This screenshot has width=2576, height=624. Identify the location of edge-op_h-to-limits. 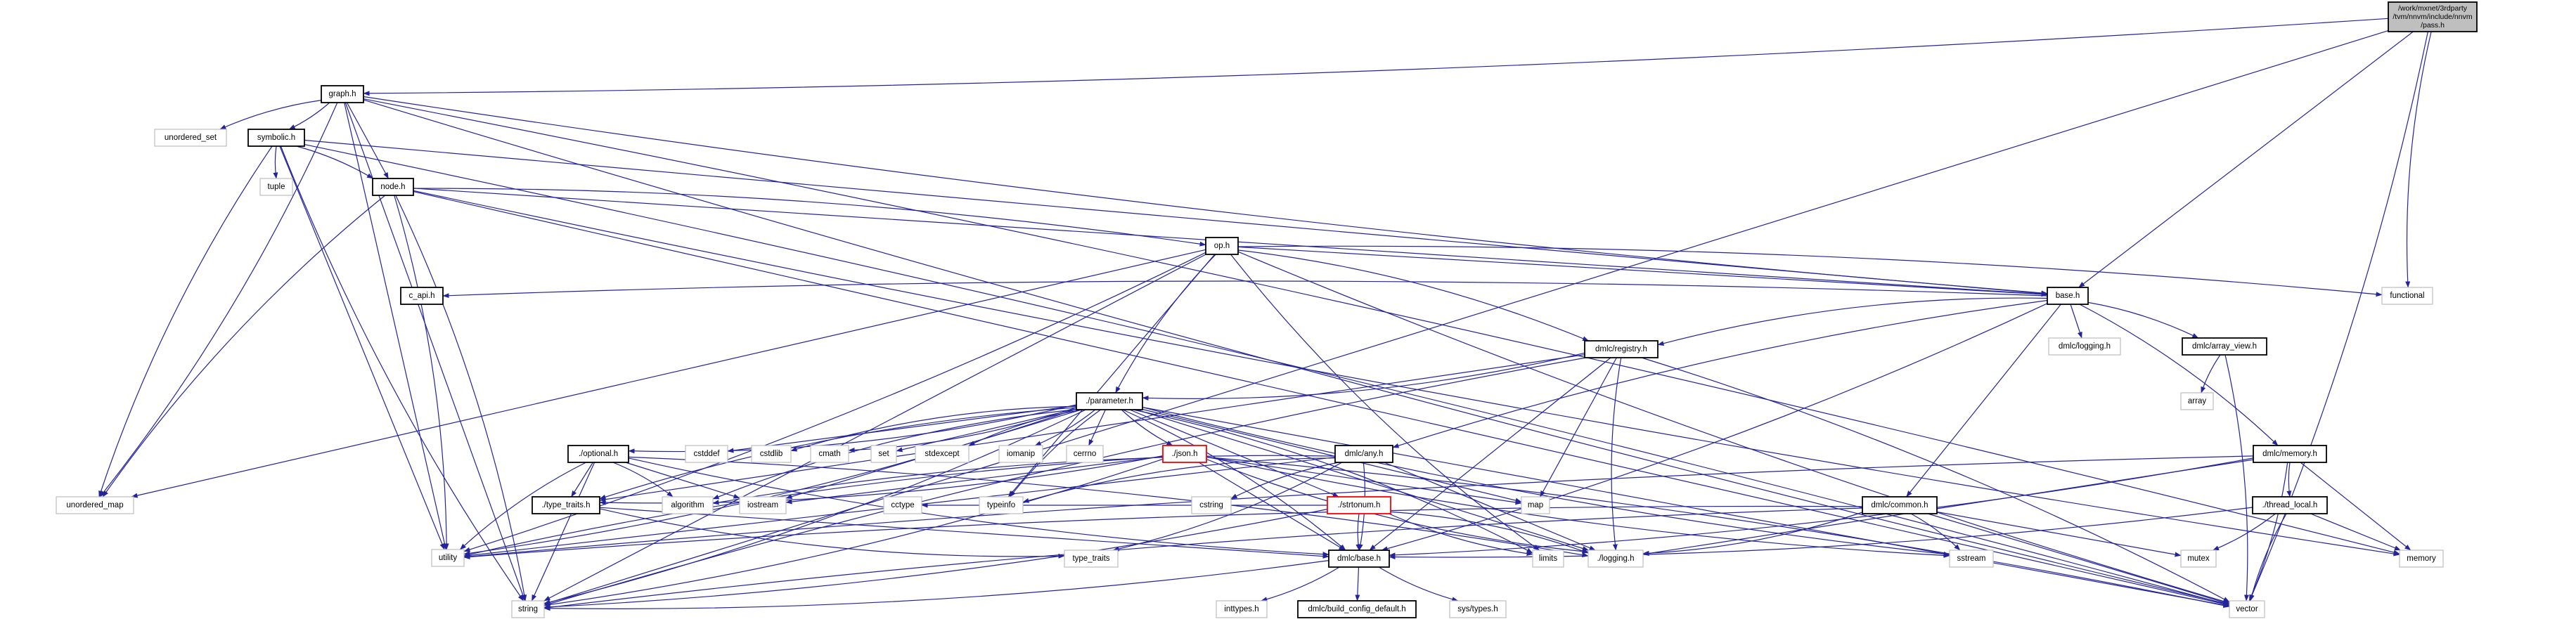
(1385, 403).